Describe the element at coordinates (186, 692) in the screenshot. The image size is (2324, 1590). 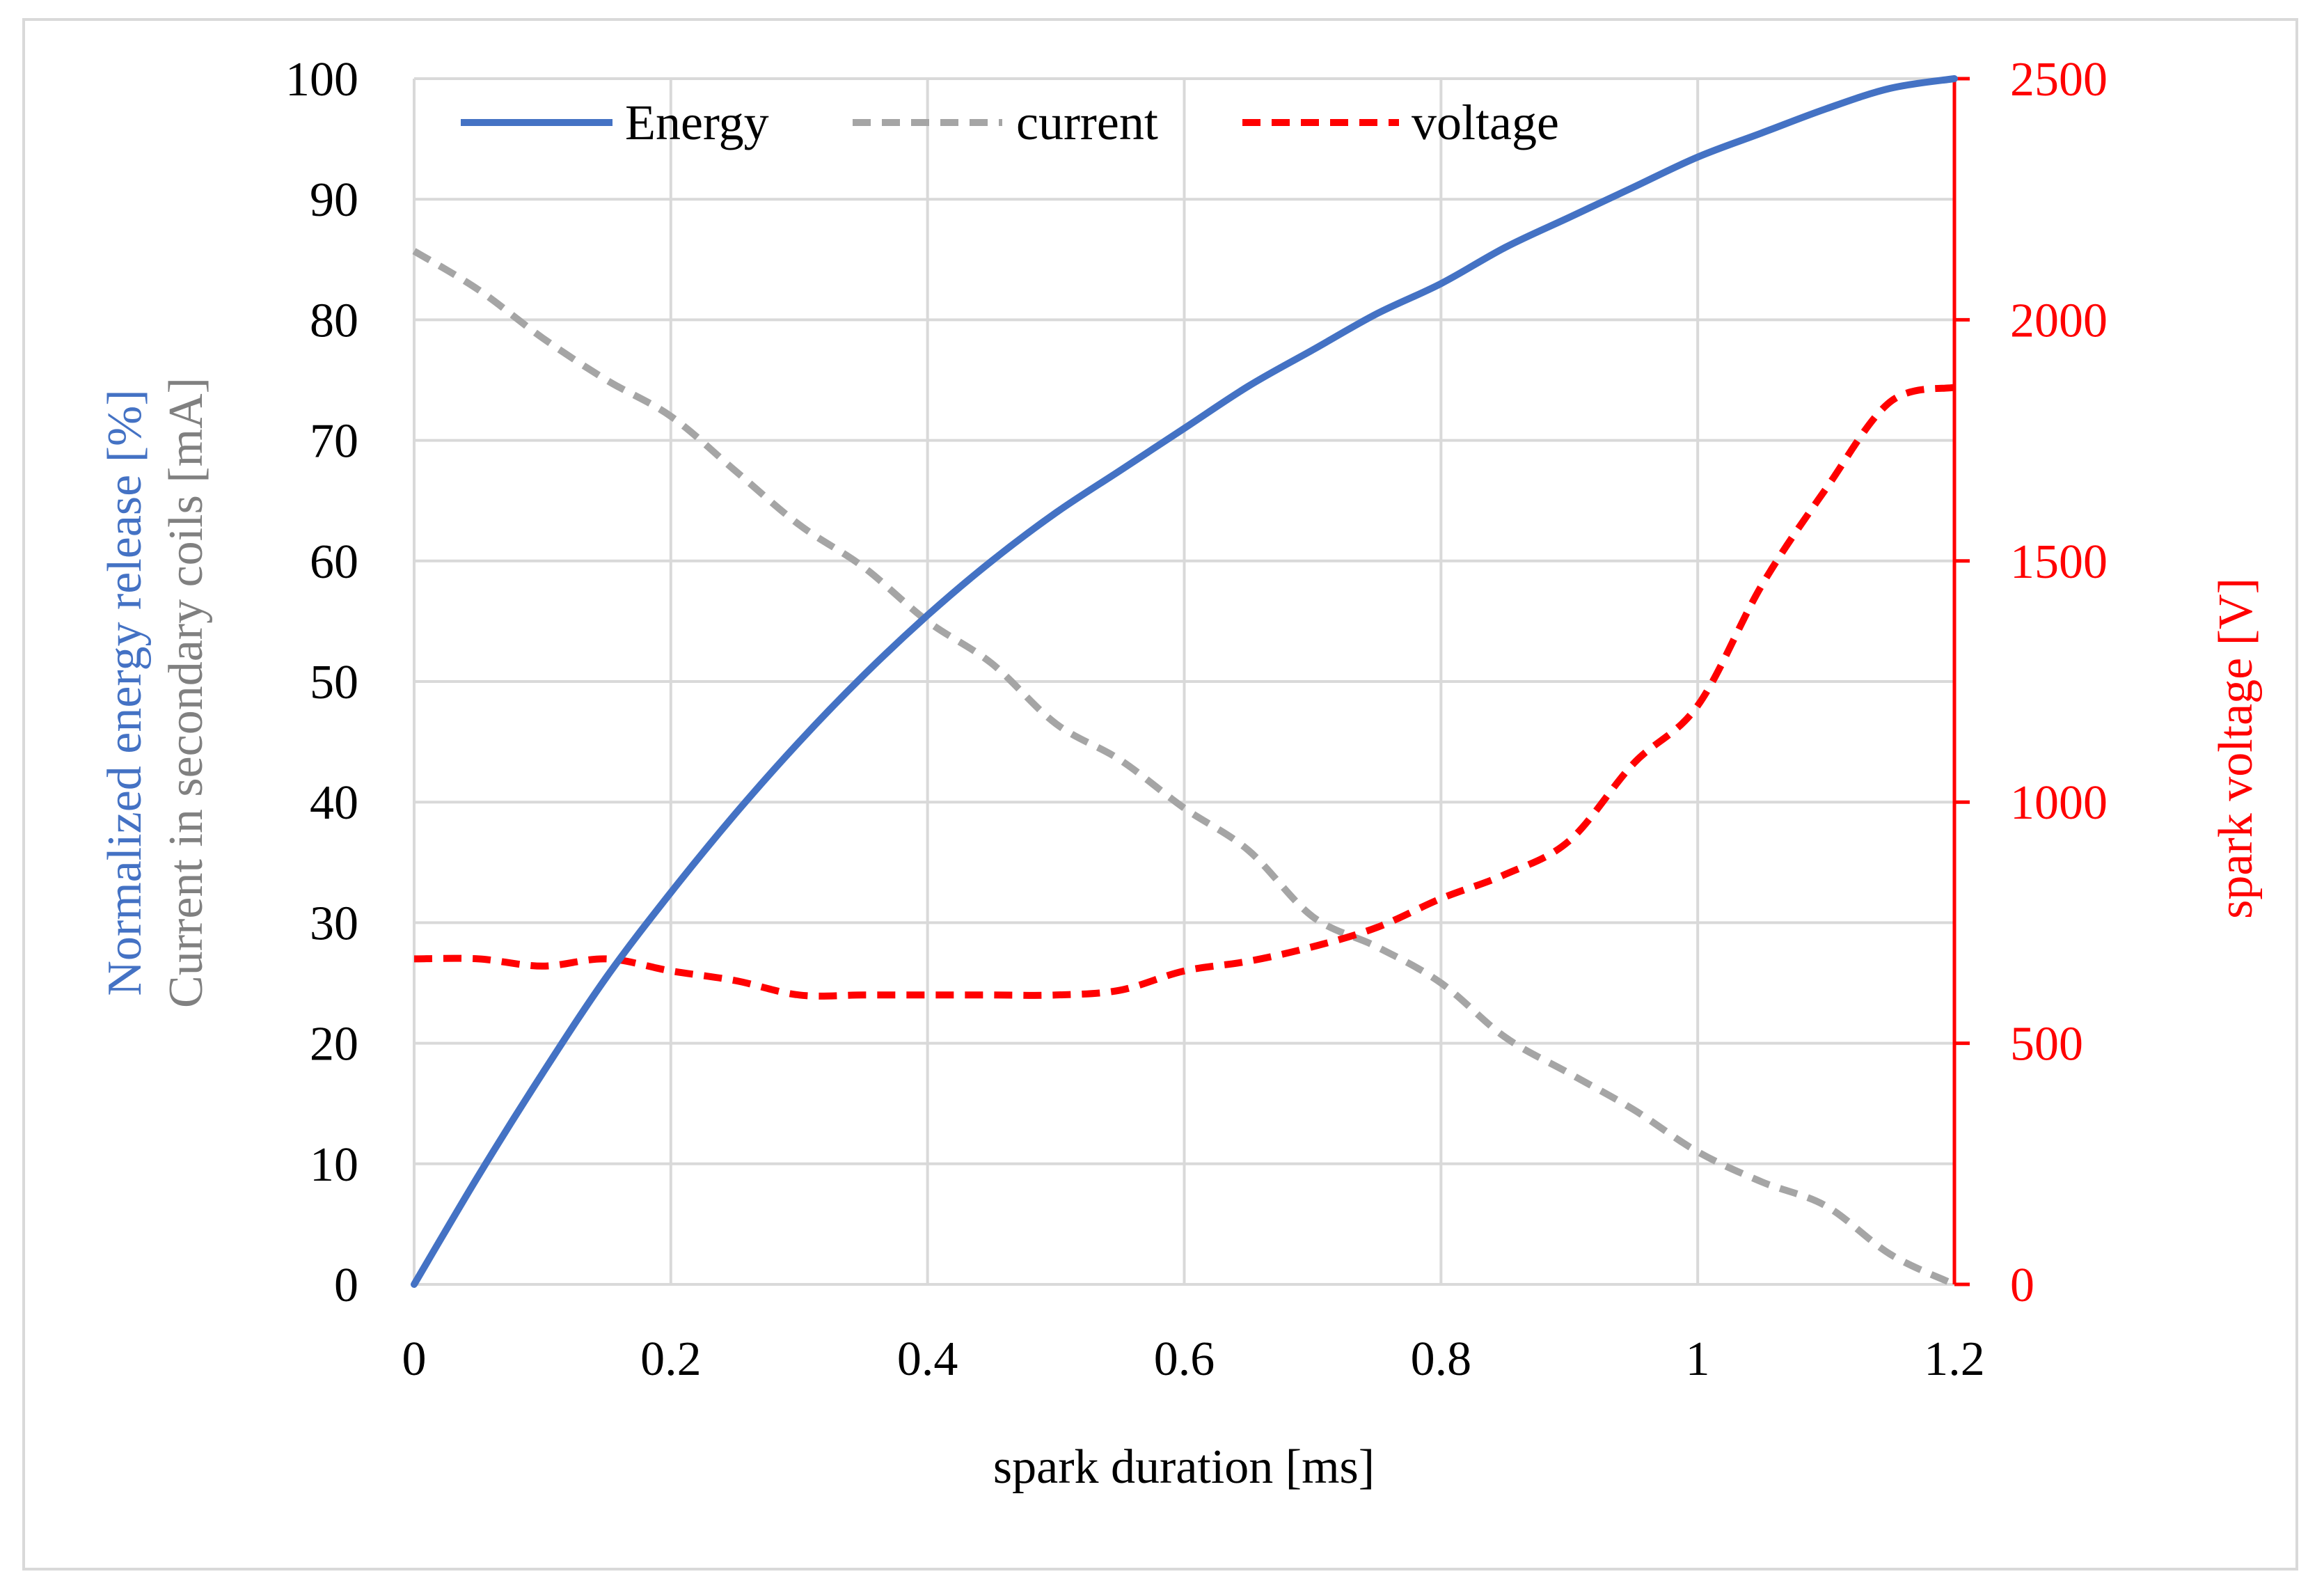
I see `y-left-label-current: Current in secondary coils [mA]` at that location.